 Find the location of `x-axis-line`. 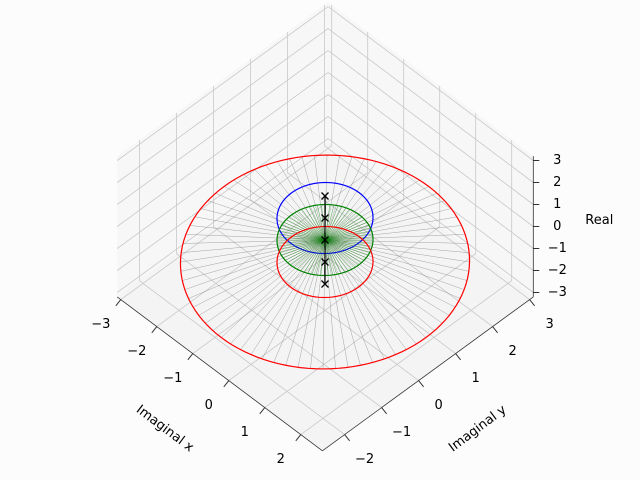

x-axis-line is located at coordinates (219, 374).